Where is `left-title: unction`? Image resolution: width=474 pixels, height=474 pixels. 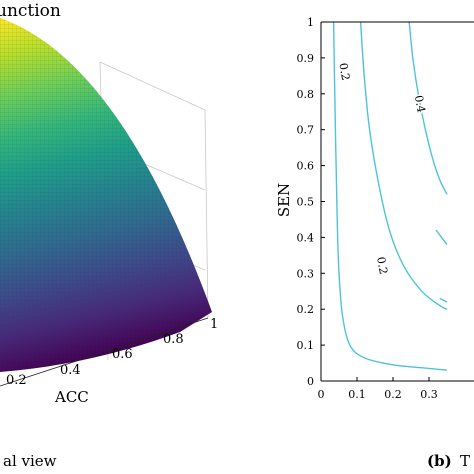
left-title: unction is located at coordinates (30, 11).